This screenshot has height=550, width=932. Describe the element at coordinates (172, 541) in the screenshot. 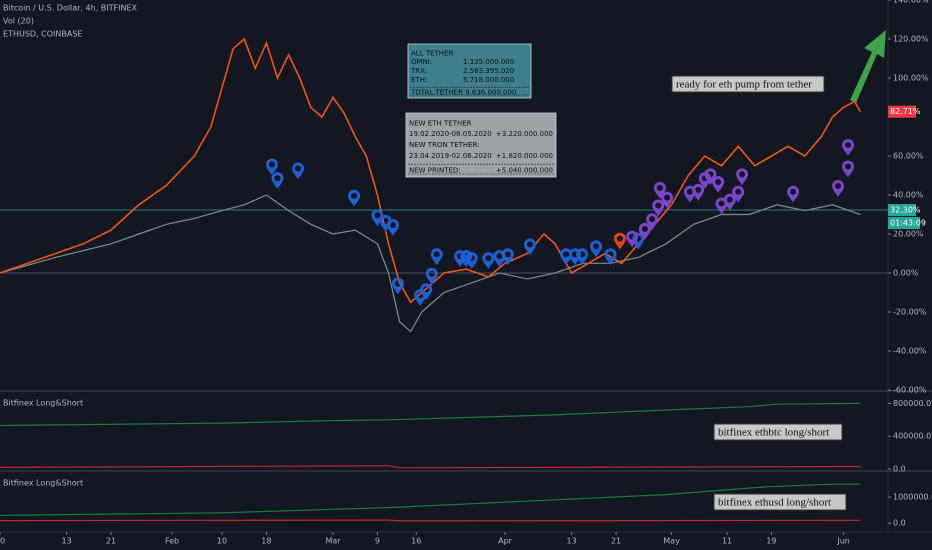

I see `x-tick-label: Feb` at that location.